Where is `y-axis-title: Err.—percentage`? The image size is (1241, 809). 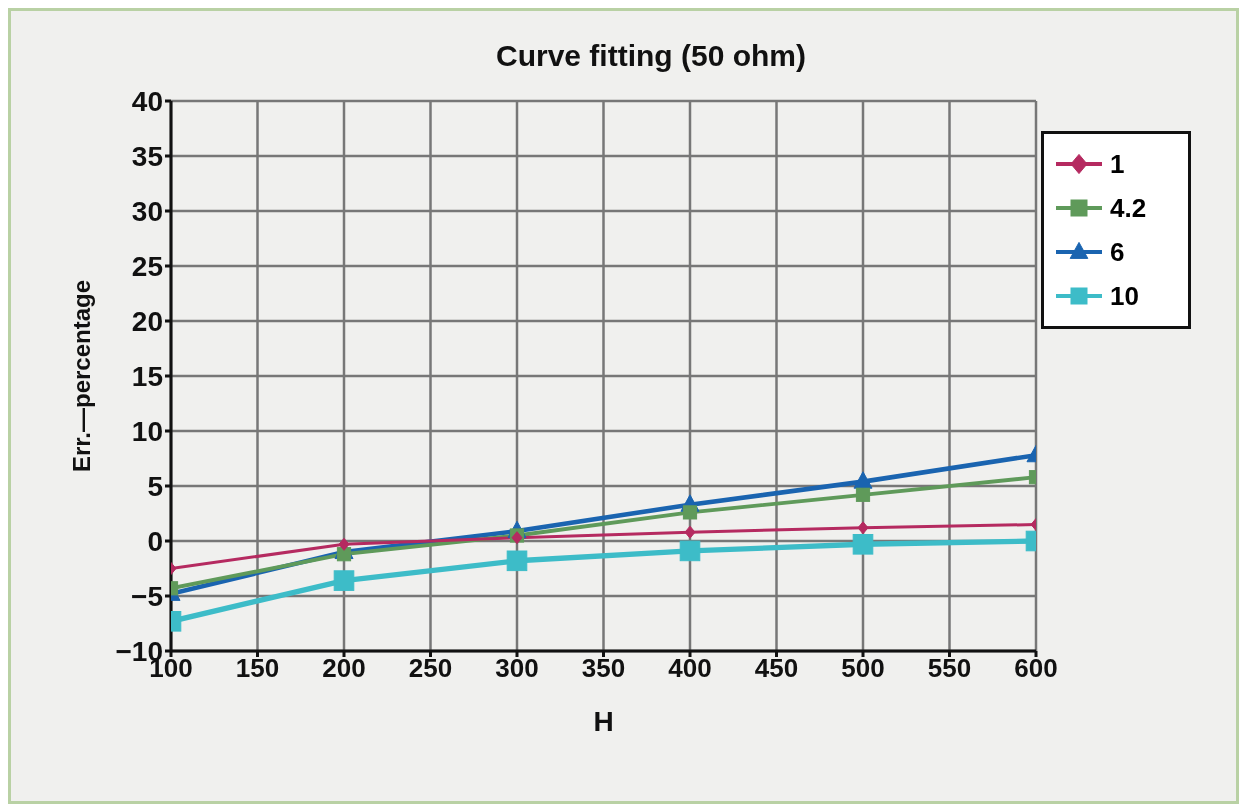
y-axis-title: Err.—percentage is located at coordinates (81, 376).